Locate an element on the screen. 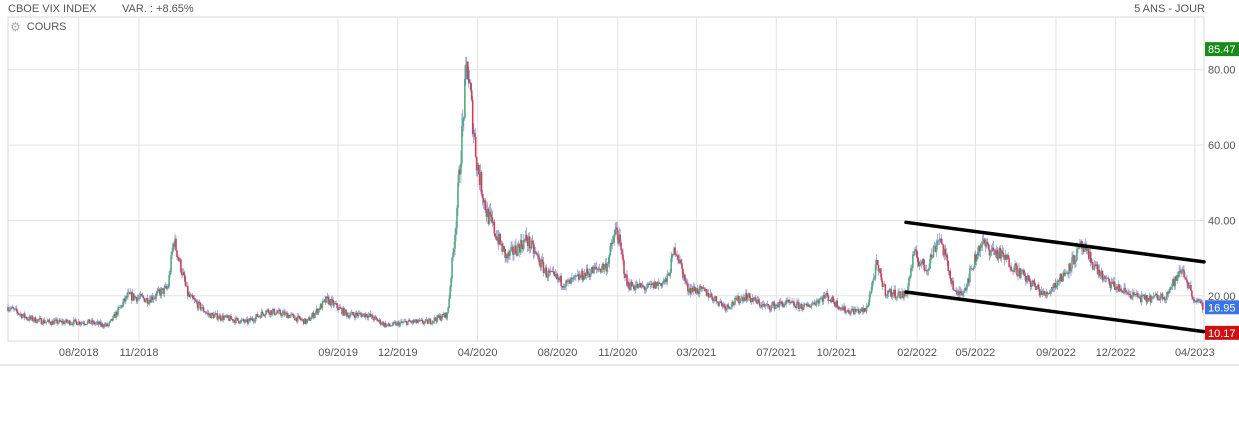  x-tick-label: 04/2023 is located at coordinates (1195, 353).